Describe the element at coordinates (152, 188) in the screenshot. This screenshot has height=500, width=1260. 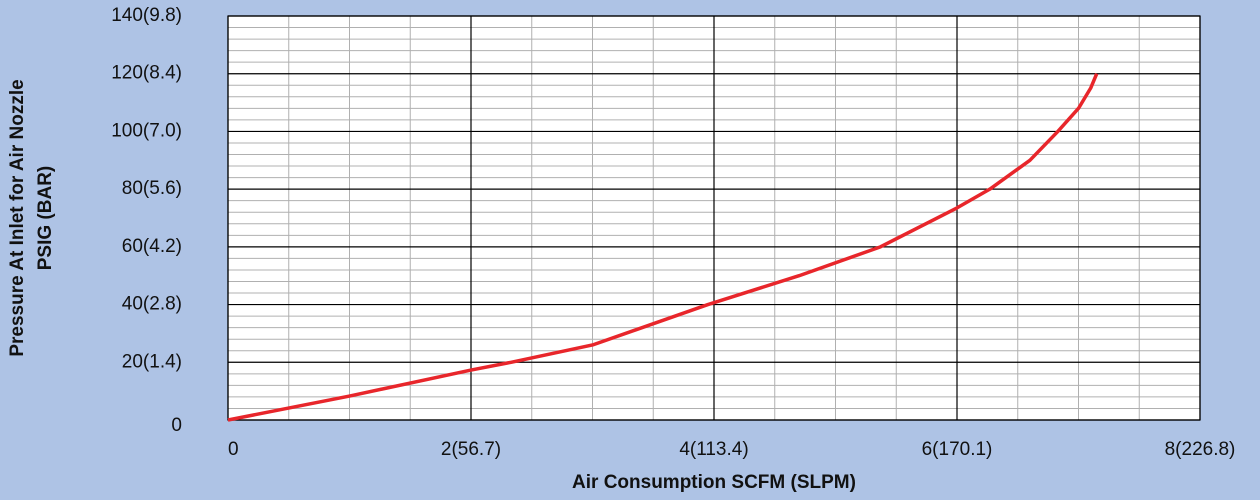
I see `y-tick-label: 80(5.6)` at that location.